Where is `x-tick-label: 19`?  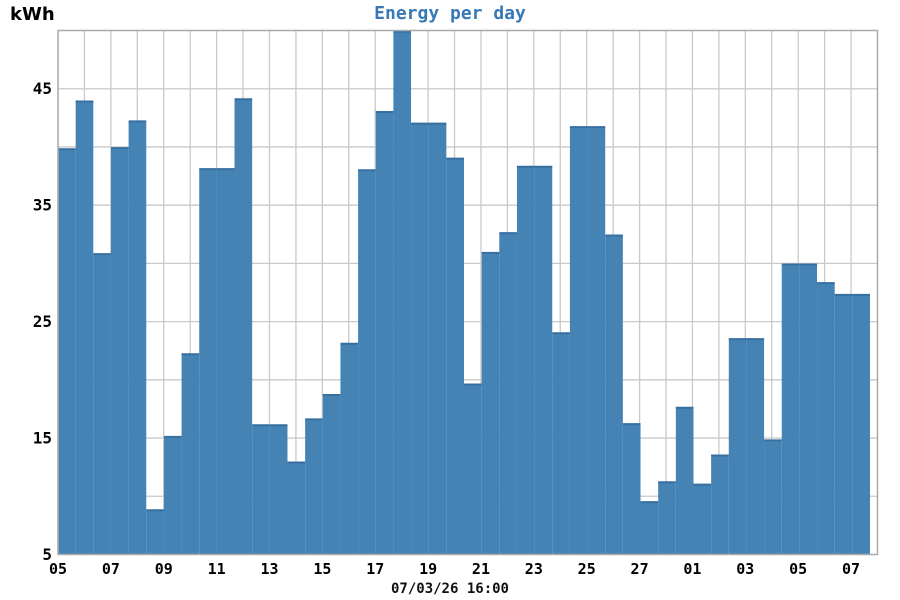 x-tick-label: 19 is located at coordinates (428, 569).